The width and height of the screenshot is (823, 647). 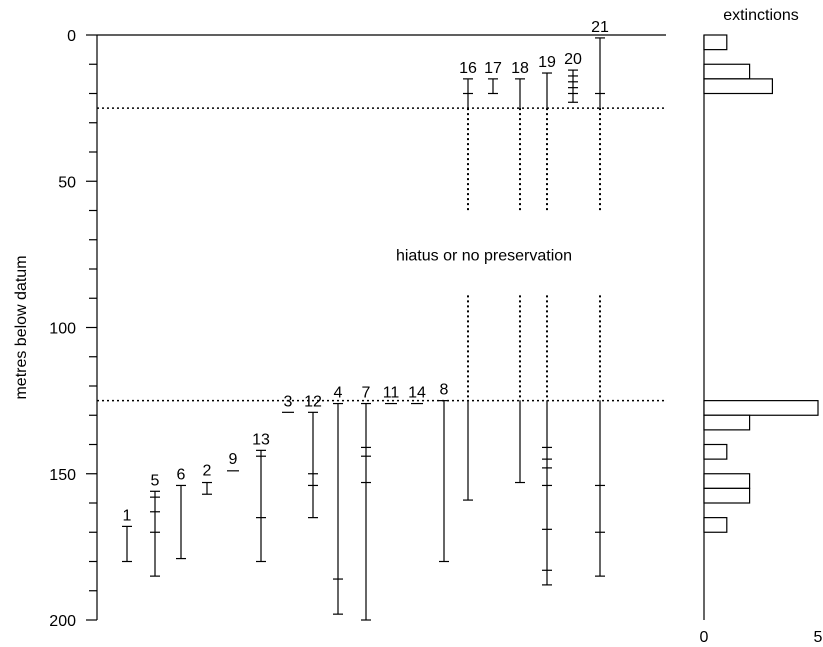 I want to click on range-label-18: 18, so click(x=520, y=68).